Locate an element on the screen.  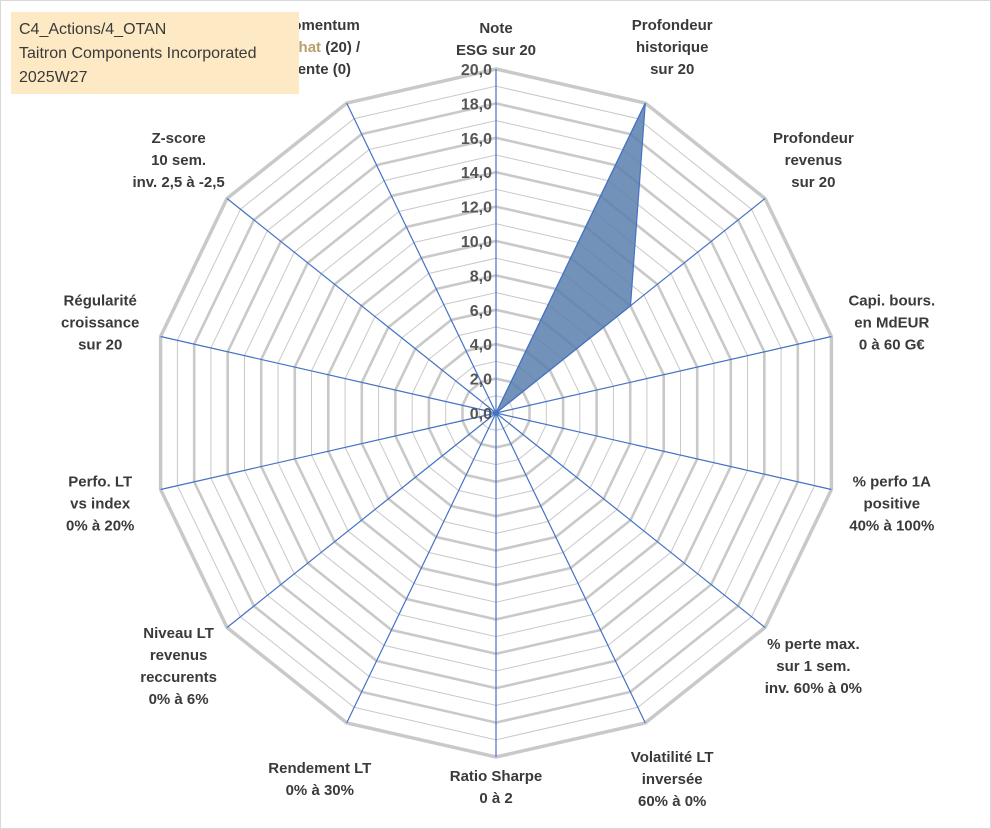
tick-label: 2,0 is located at coordinates (481, 380).